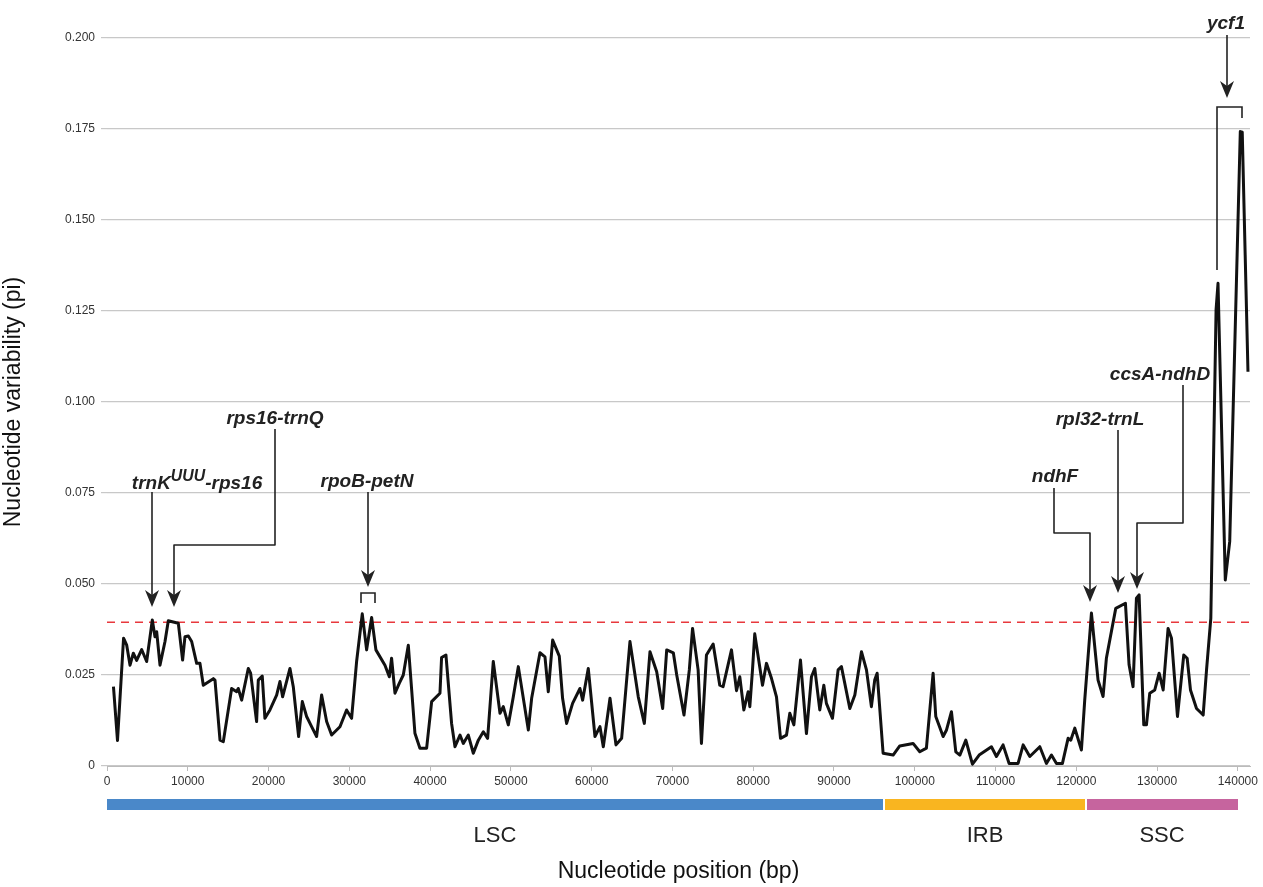  I want to click on y-tick-label: 0.200, so click(80, 37).